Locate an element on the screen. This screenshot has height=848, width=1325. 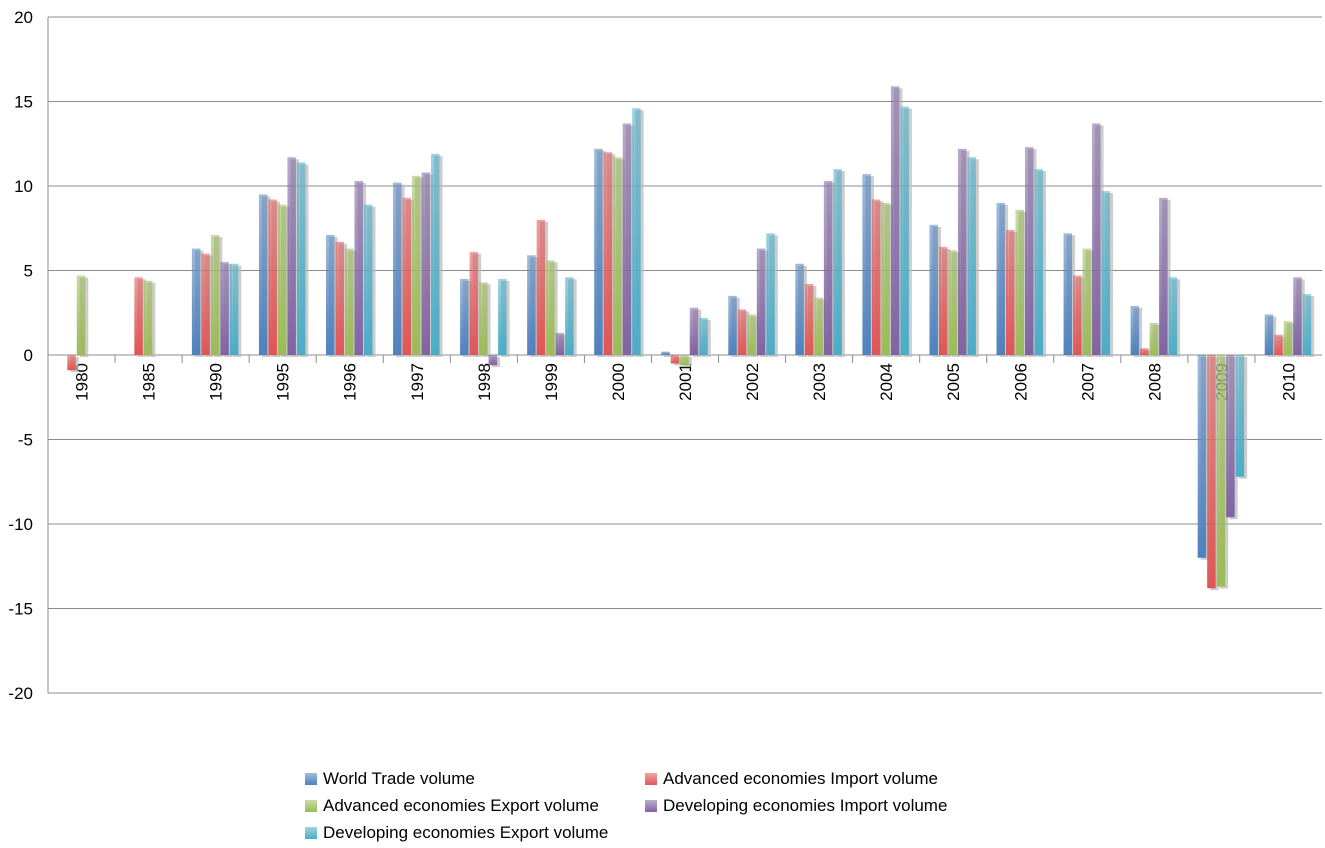
x-tick-label: 1980 is located at coordinates (82, 382).